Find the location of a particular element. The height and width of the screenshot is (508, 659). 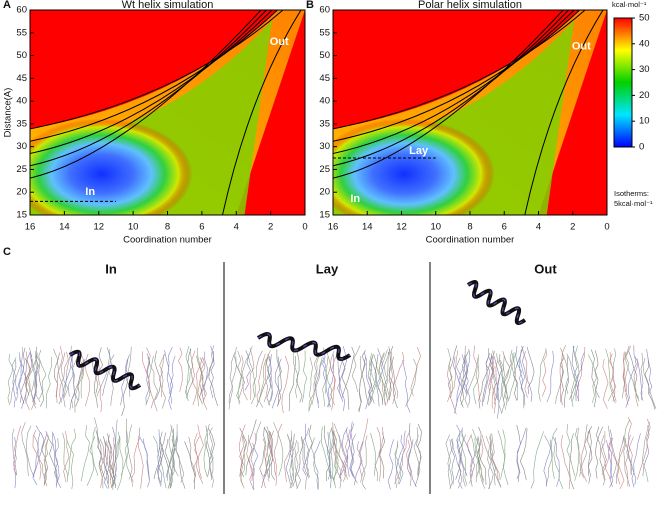

y-tick-label: 25 is located at coordinates (324, 169).